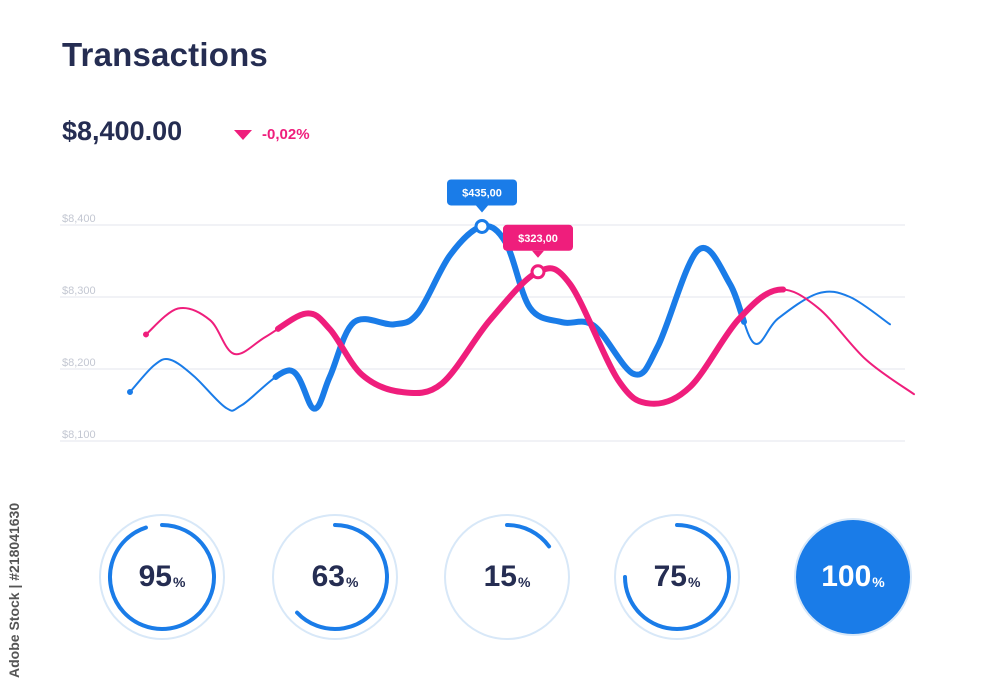 This screenshot has width=1000, height=686. Describe the element at coordinates (286, 134) in the screenshot. I see `change-value: -0,02%` at that location.